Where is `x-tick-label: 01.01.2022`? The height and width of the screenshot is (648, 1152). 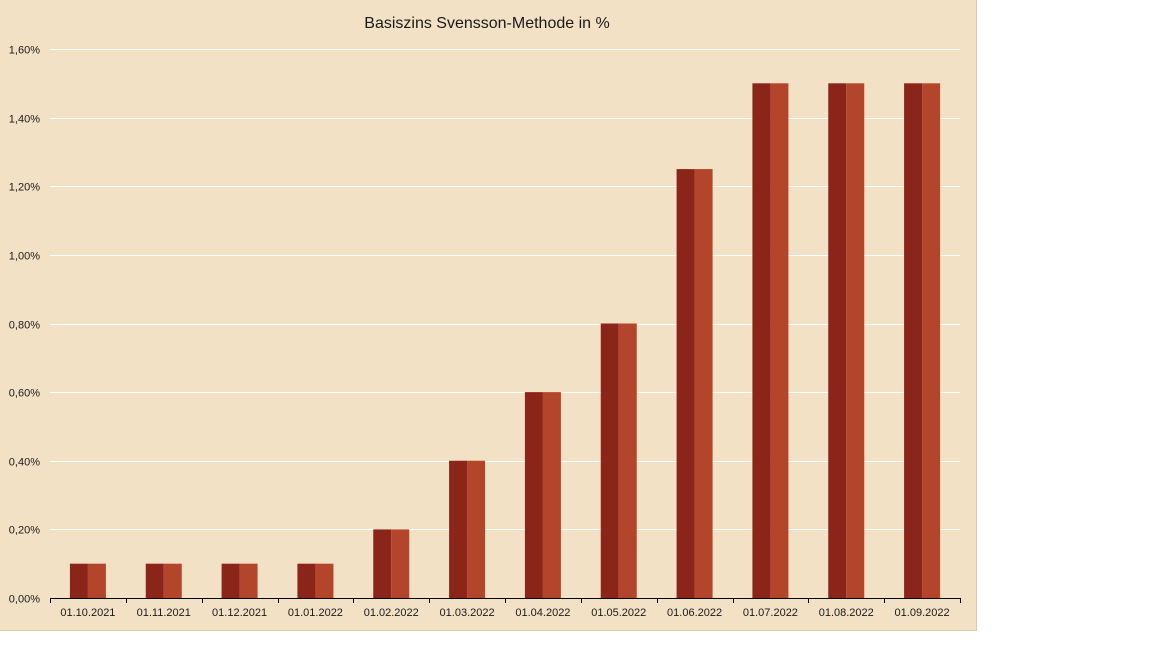
x-tick-label: 01.01.2022 is located at coordinates (315, 613).